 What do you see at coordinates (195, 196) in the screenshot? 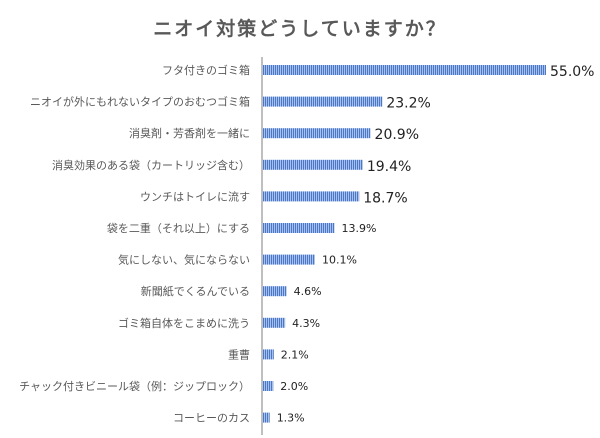
I see `category-label: ウンチはトイレに流す` at bounding box center [195, 196].